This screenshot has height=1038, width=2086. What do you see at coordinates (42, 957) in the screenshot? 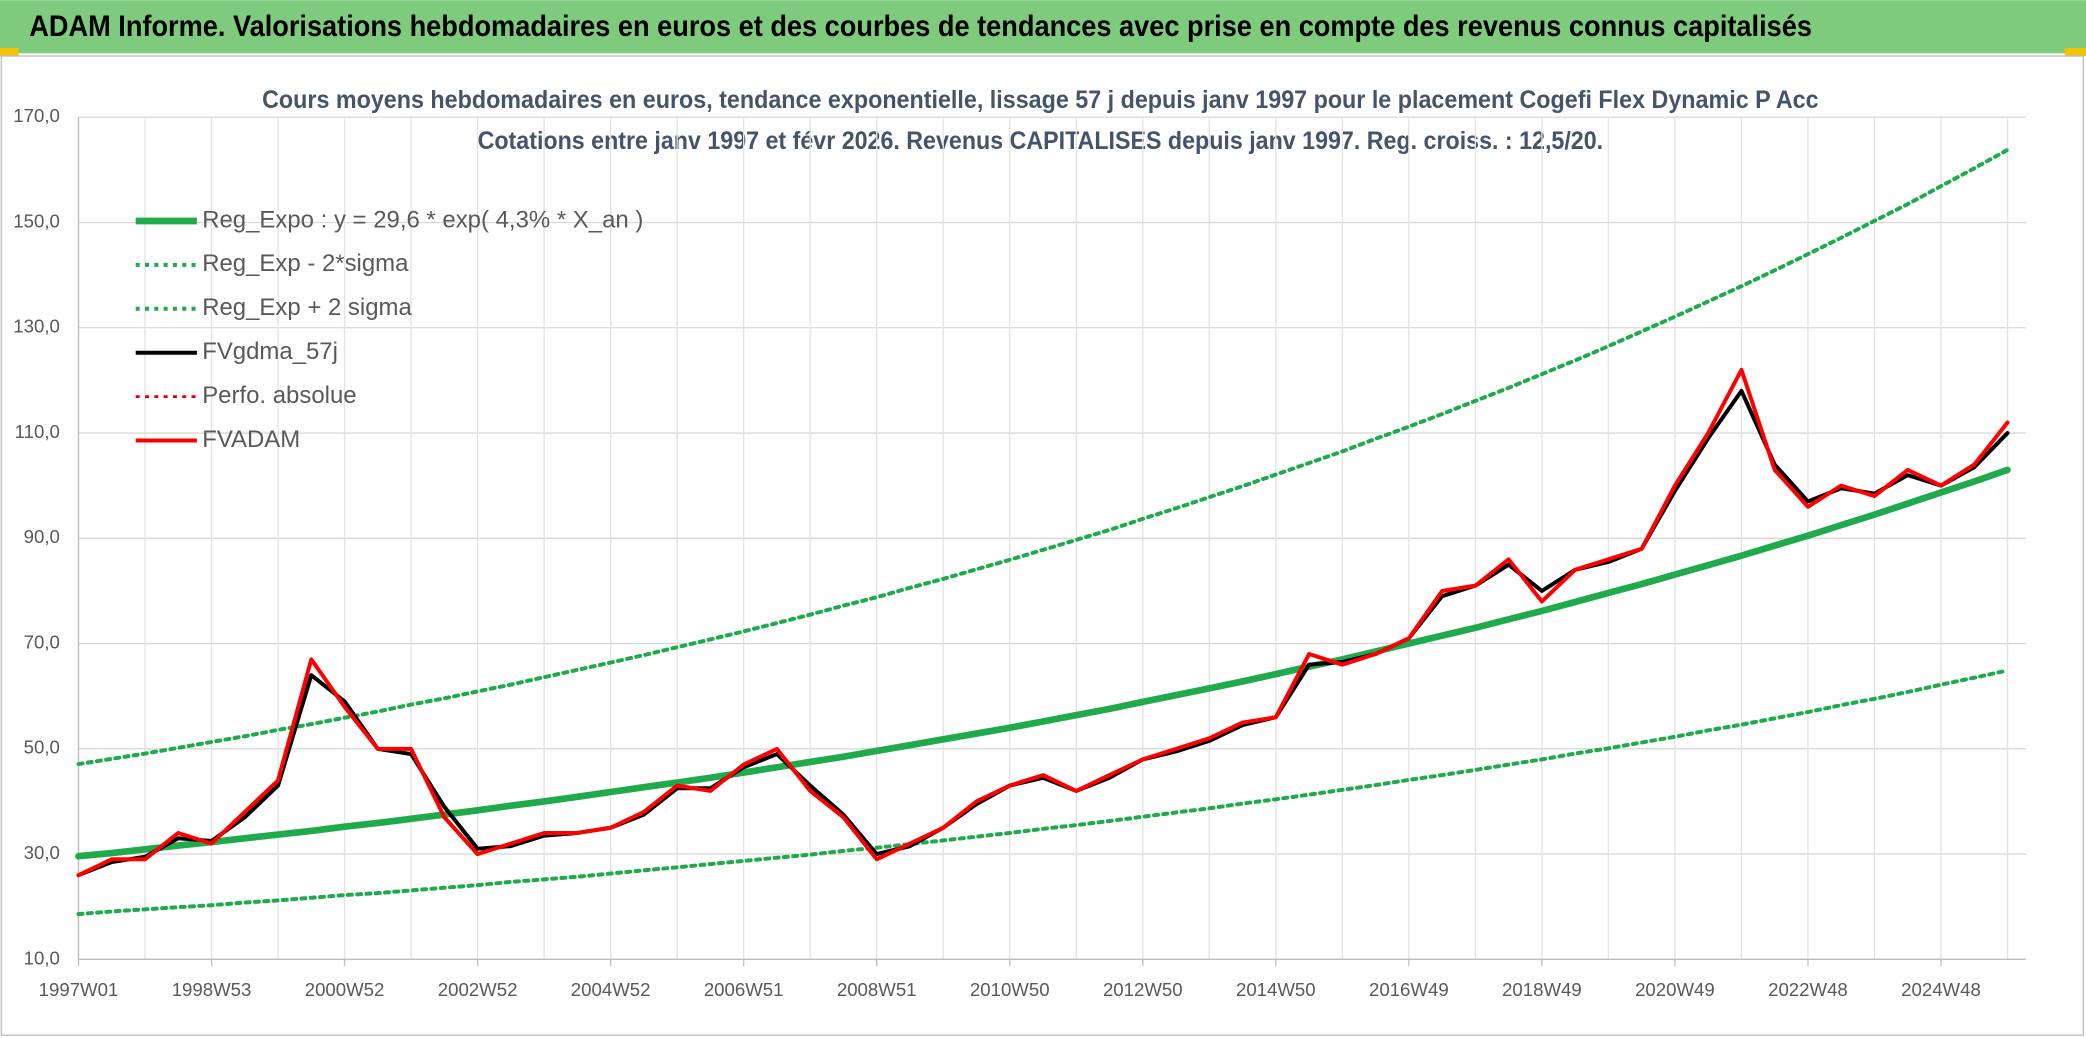
I see `y-tick-label: 10,0` at bounding box center [42, 957].